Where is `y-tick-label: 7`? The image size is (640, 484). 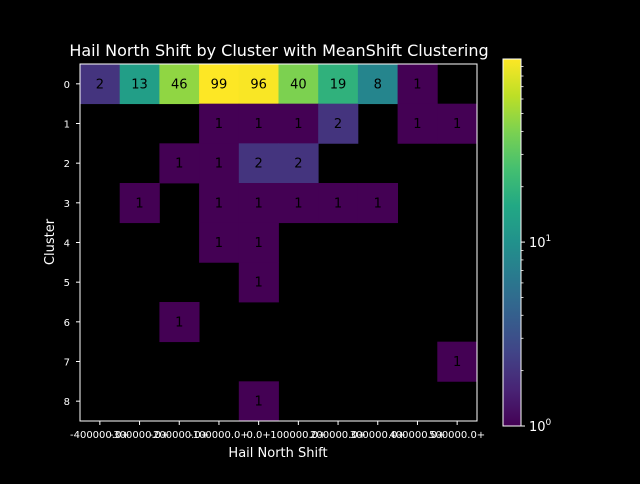
y-tick-label: 7 is located at coordinates (67, 363).